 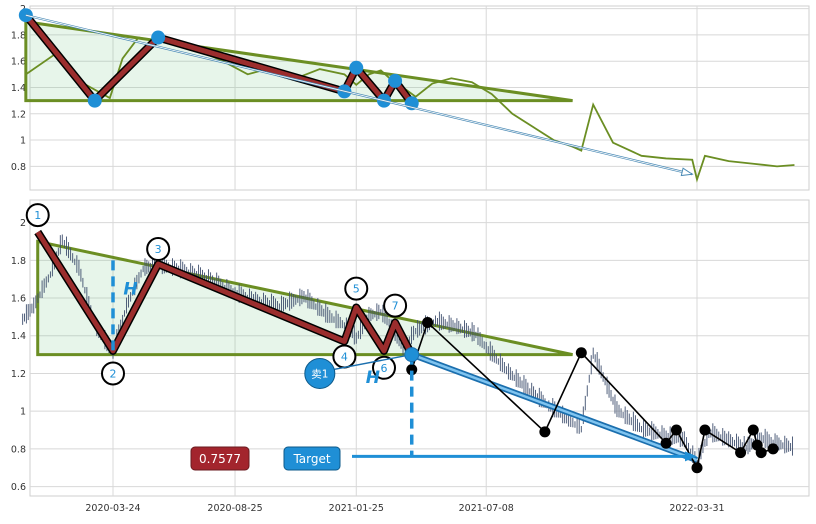 I want to click on projection-line, so click(x=554, y=407).